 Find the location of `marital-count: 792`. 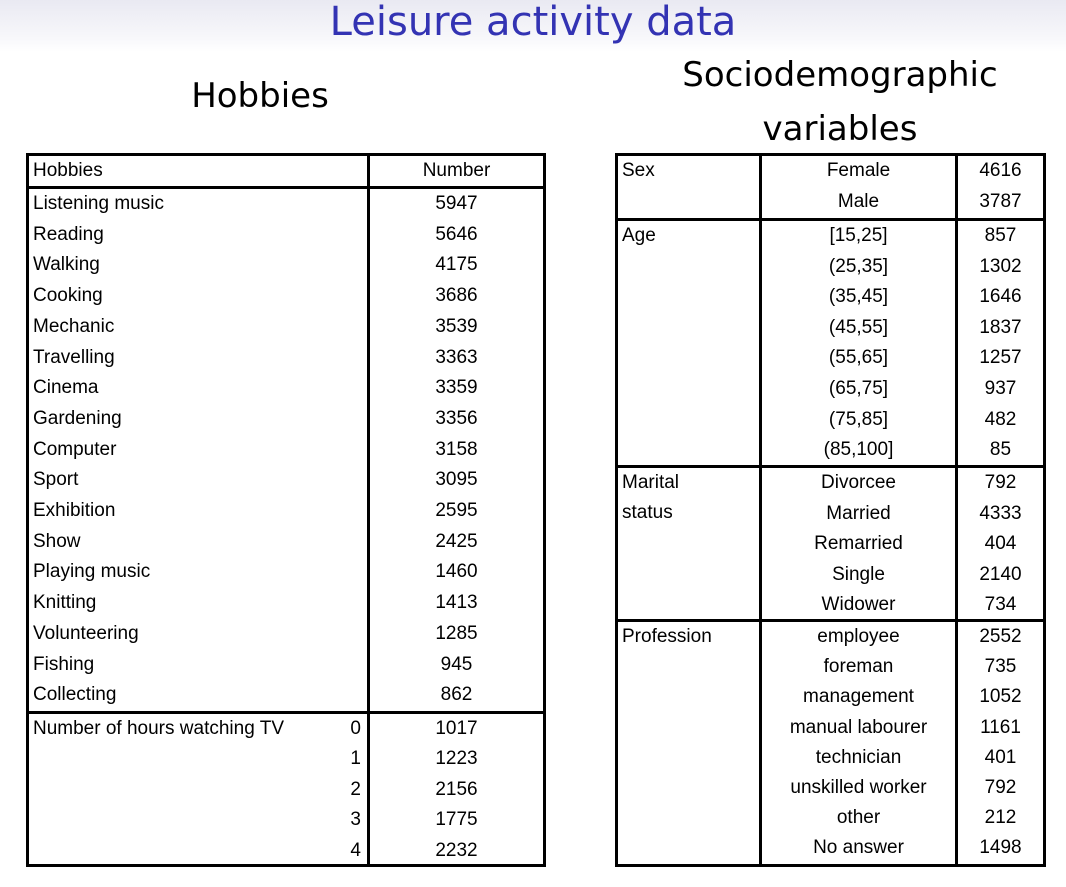

marital-count: 792 is located at coordinates (1000, 482).